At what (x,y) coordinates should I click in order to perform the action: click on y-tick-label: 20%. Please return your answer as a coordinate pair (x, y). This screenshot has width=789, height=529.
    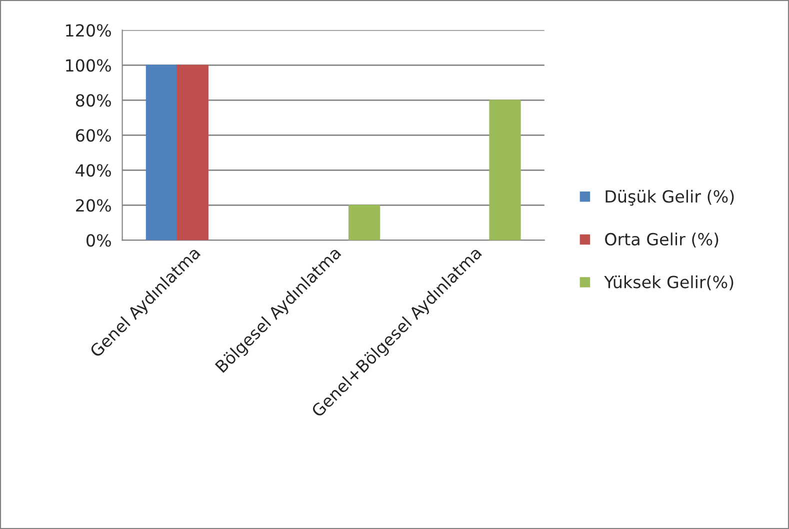
    Looking at the image, I should click on (93, 205).